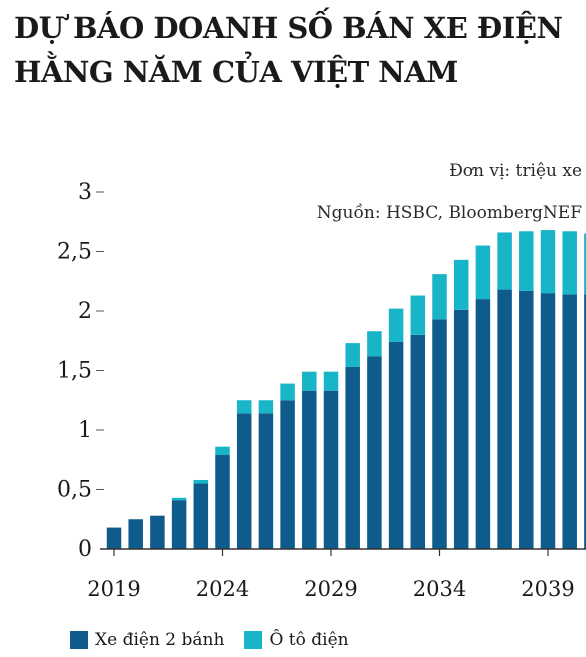 This screenshot has width=586, height=657. What do you see at coordinates (439, 589) in the screenshot?
I see `x-tick-label: 2034` at bounding box center [439, 589].